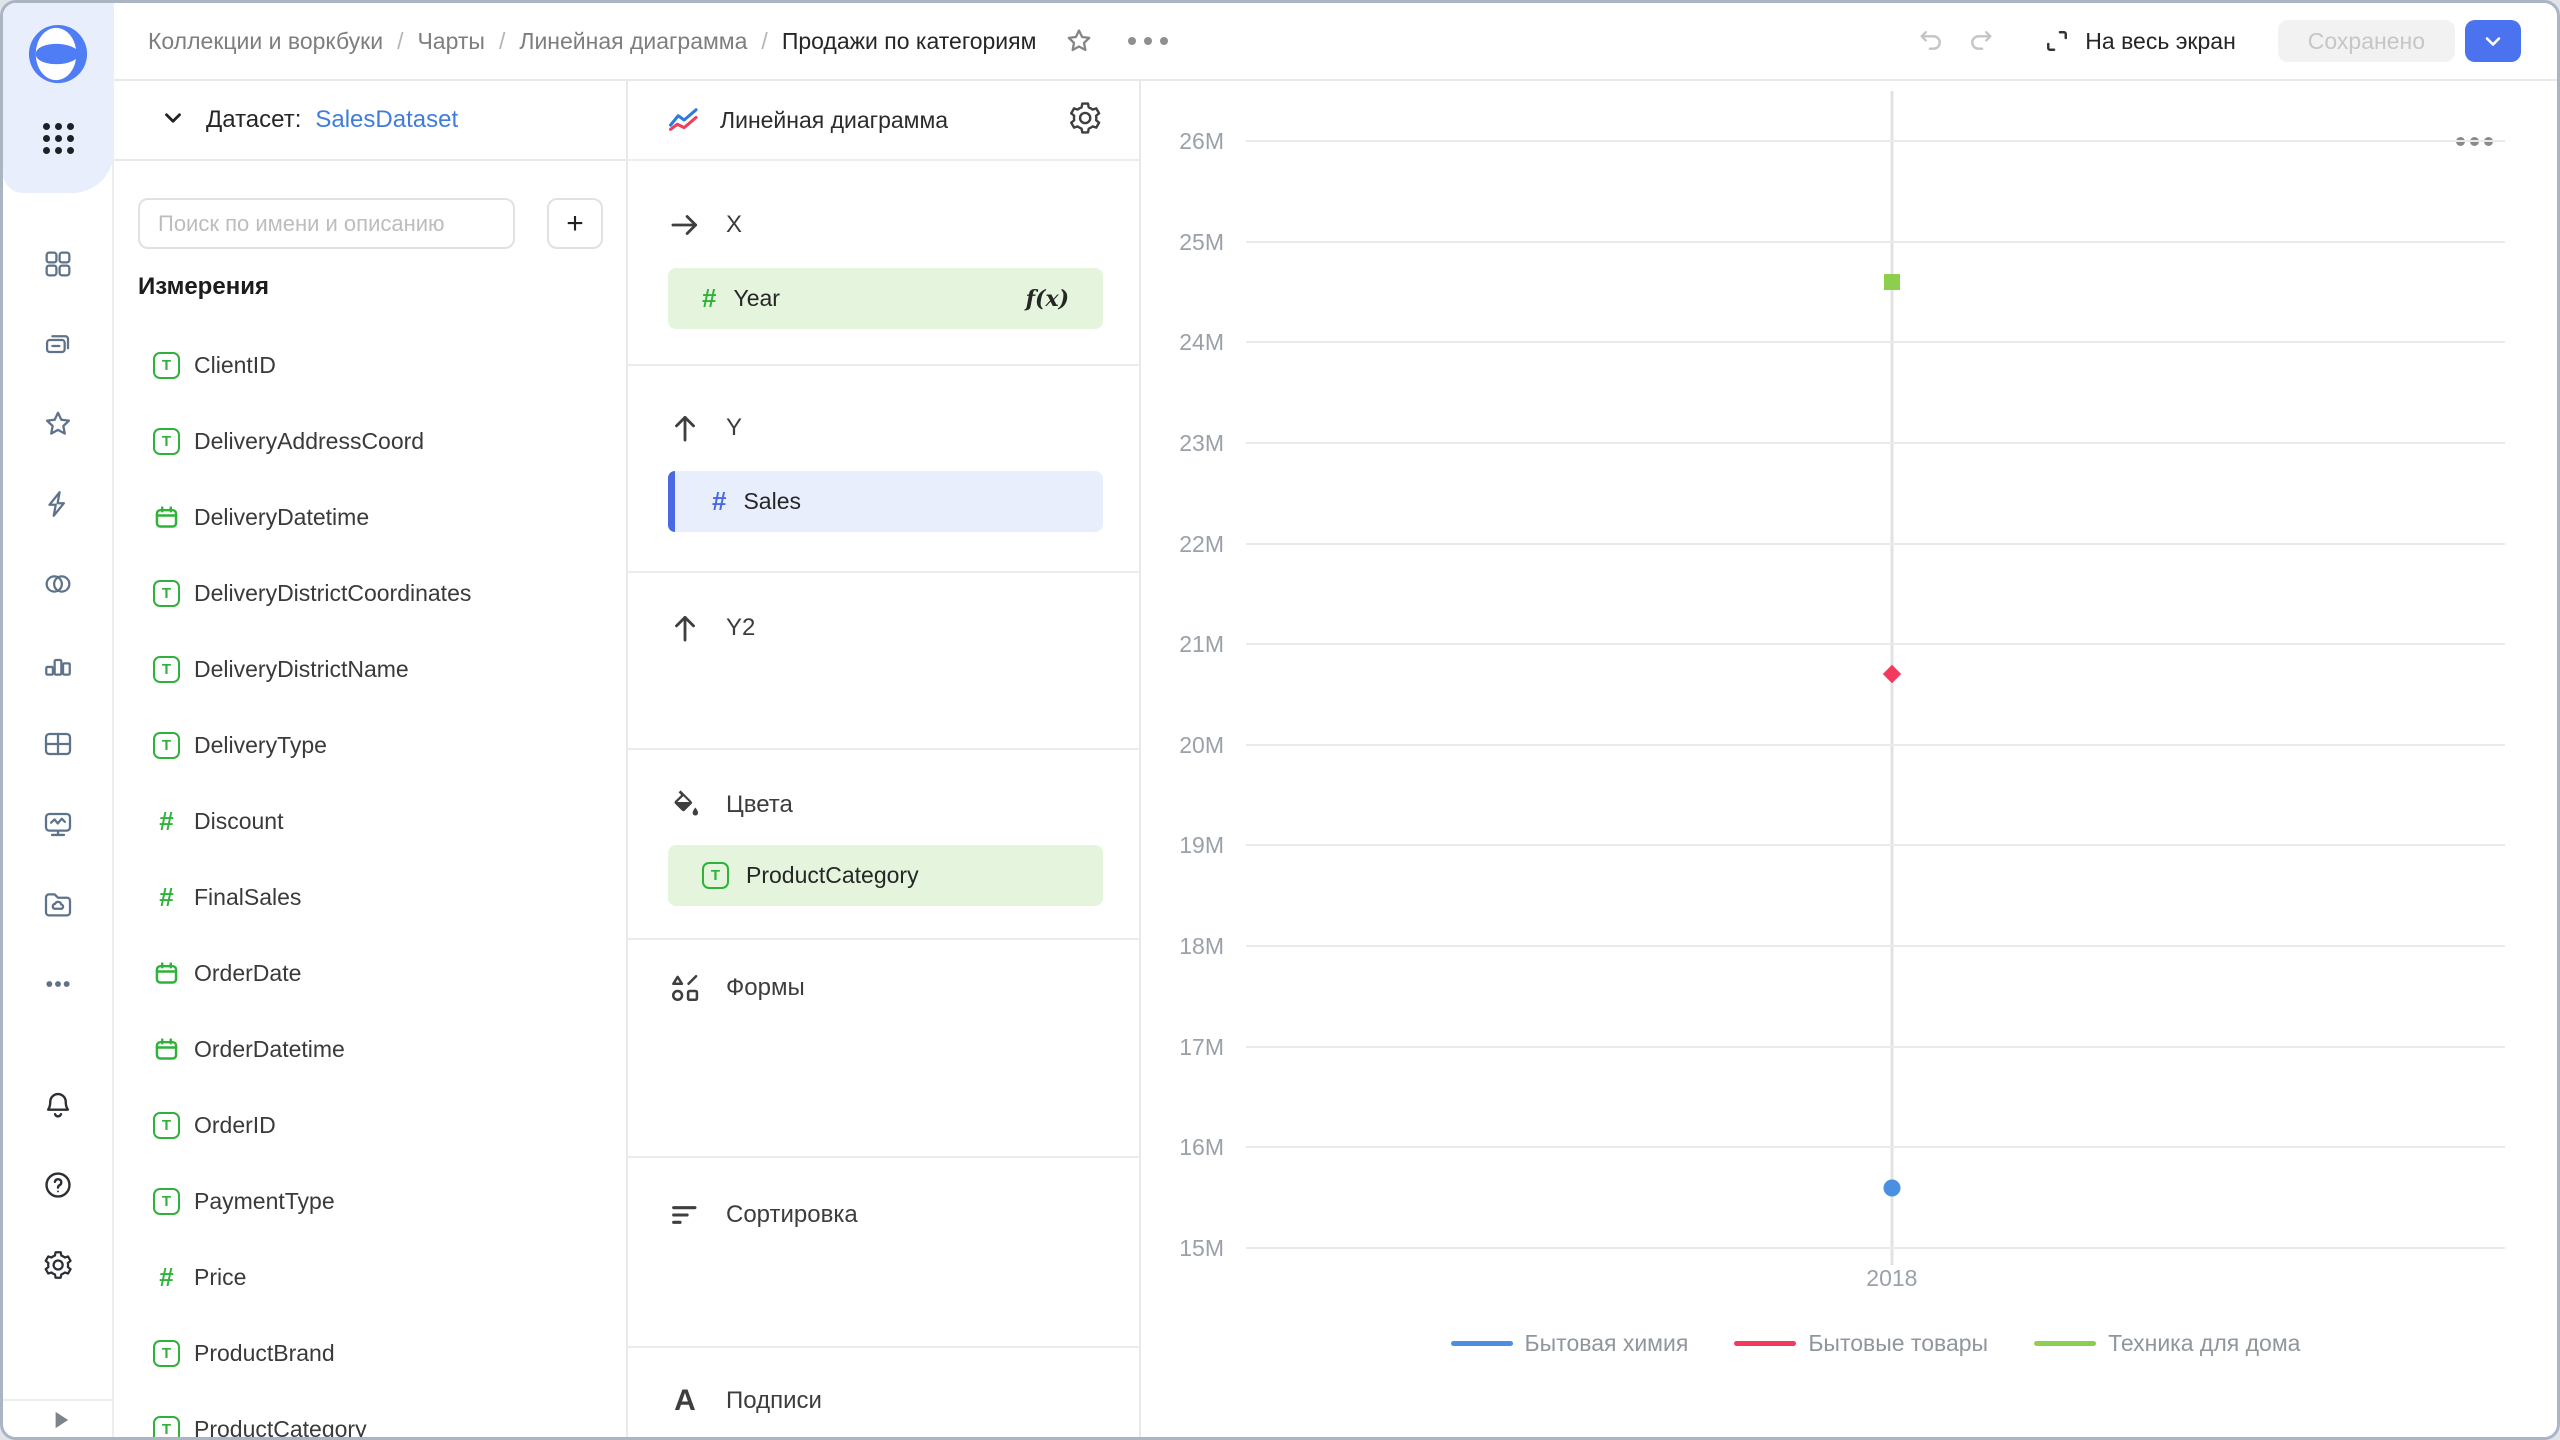 This screenshot has height=1440, width=2560. Describe the element at coordinates (1201, 442) in the screenshot. I see `y-axis-tick-label: 23M` at that location.